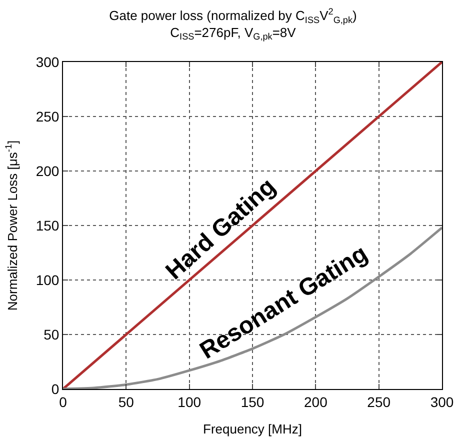 This screenshot has width=466, height=446. Describe the element at coordinates (252, 402) in the screenshot. I see `x-tick-label: 150` at that location.